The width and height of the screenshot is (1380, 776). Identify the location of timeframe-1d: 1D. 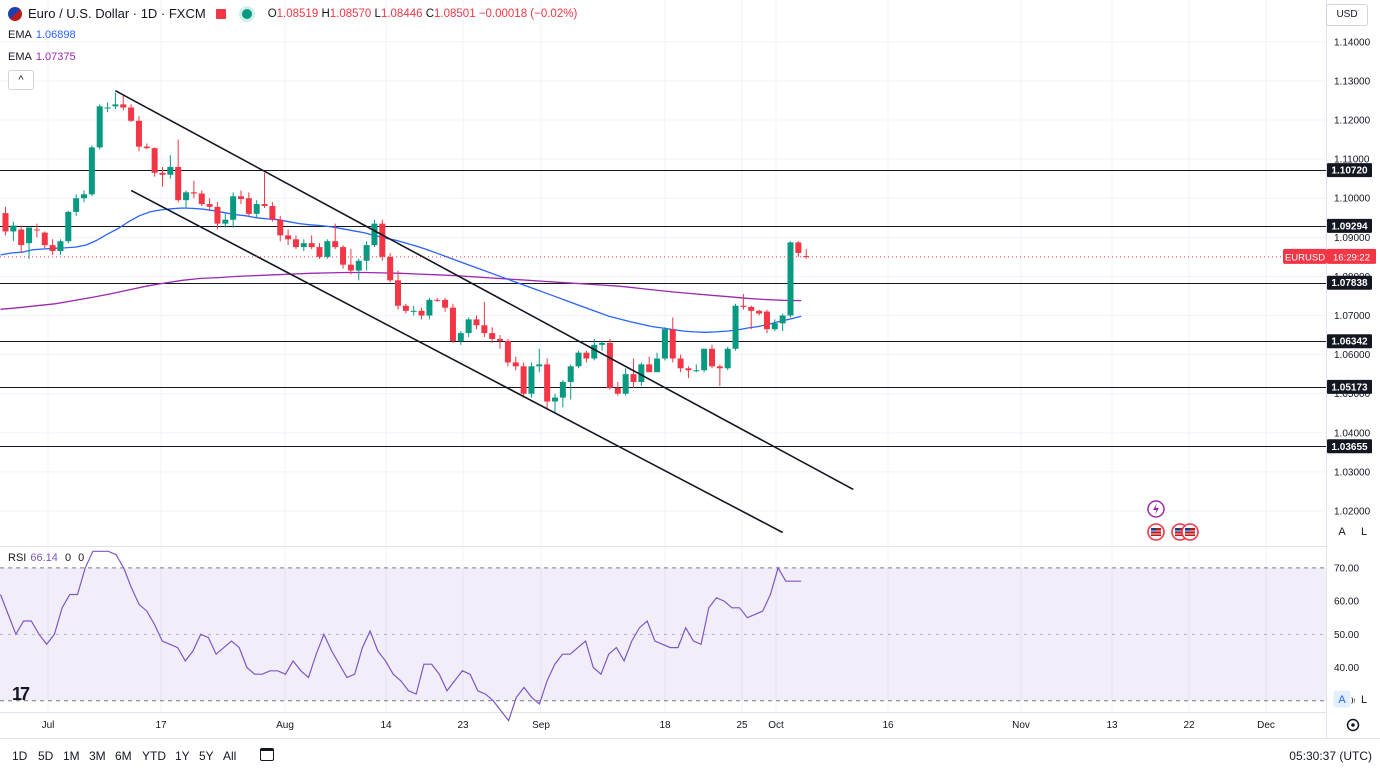
(20, 756).